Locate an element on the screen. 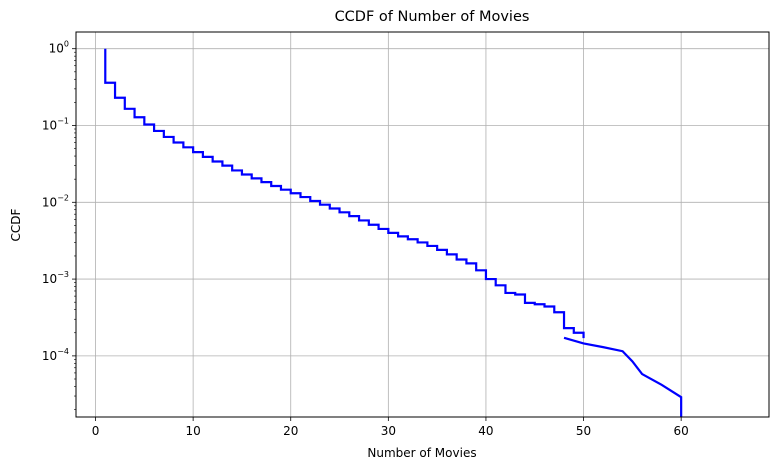  y-tick-label: 10⁻³ is located at coordinates (55, 278).